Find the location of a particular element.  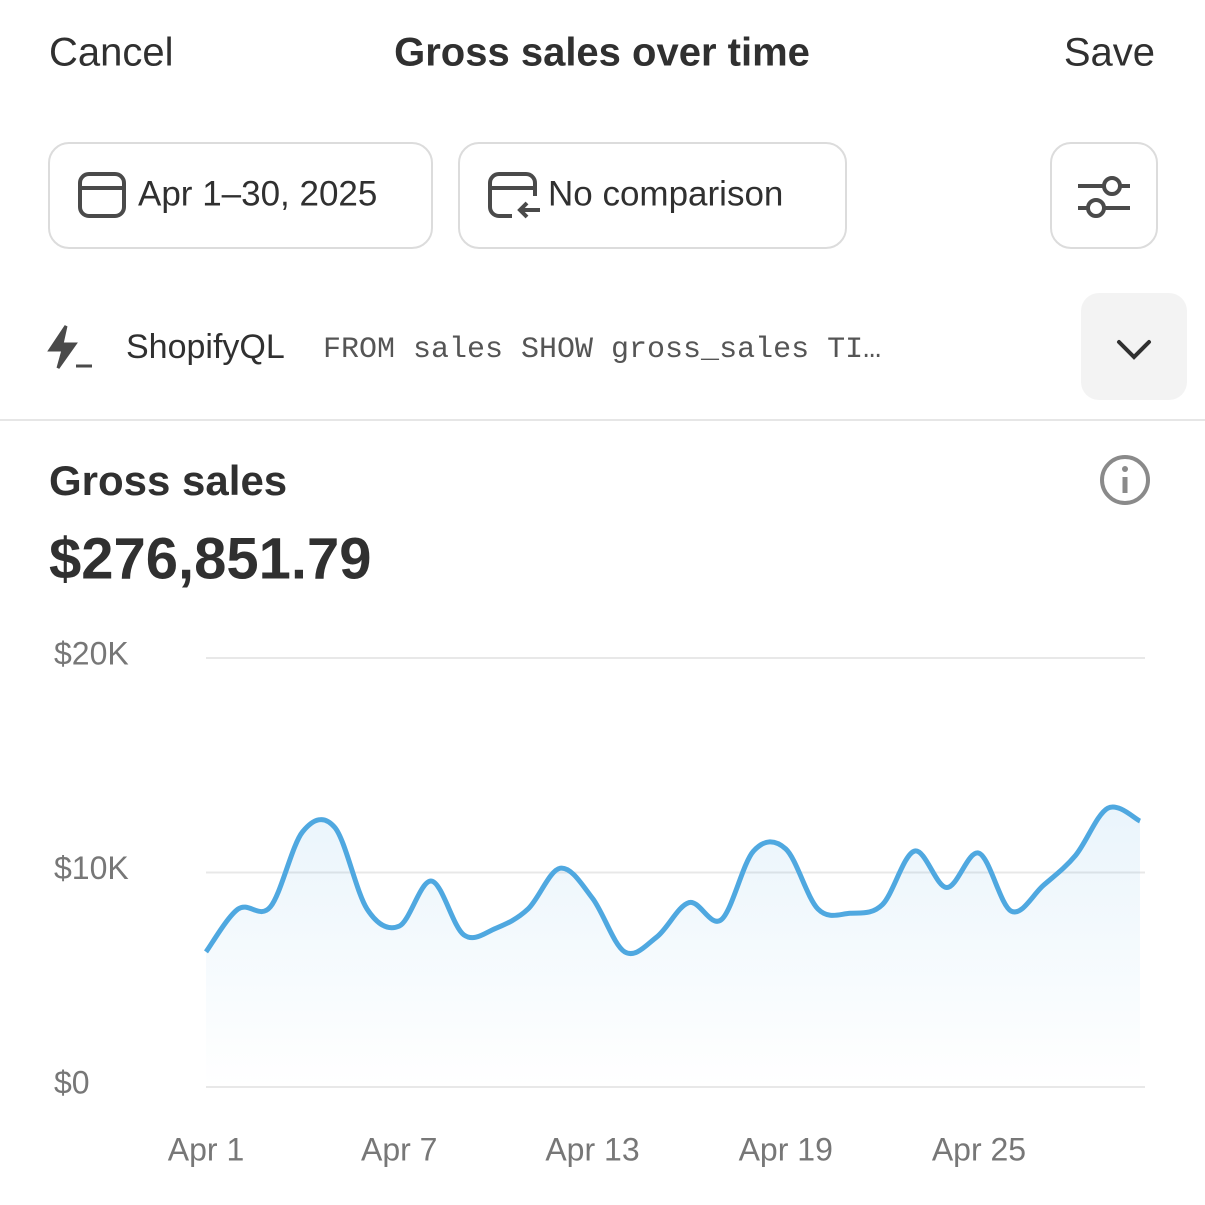

date-range: Apr 1–30, 2025 is located at coordinates (257, 193).